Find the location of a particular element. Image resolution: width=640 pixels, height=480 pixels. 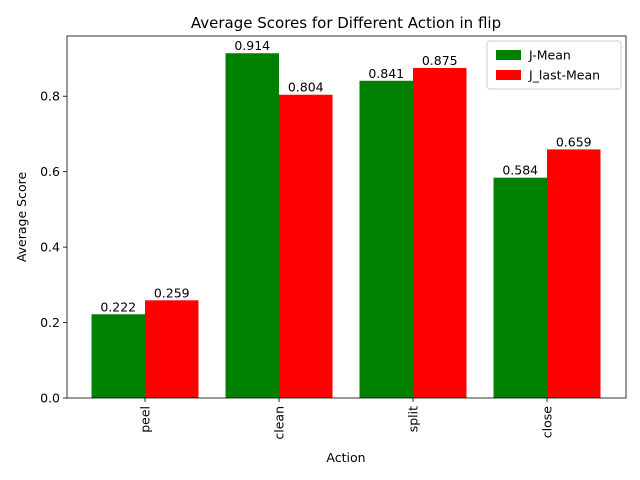

bar-j-mean-clean is located at coordinates (252, 225).